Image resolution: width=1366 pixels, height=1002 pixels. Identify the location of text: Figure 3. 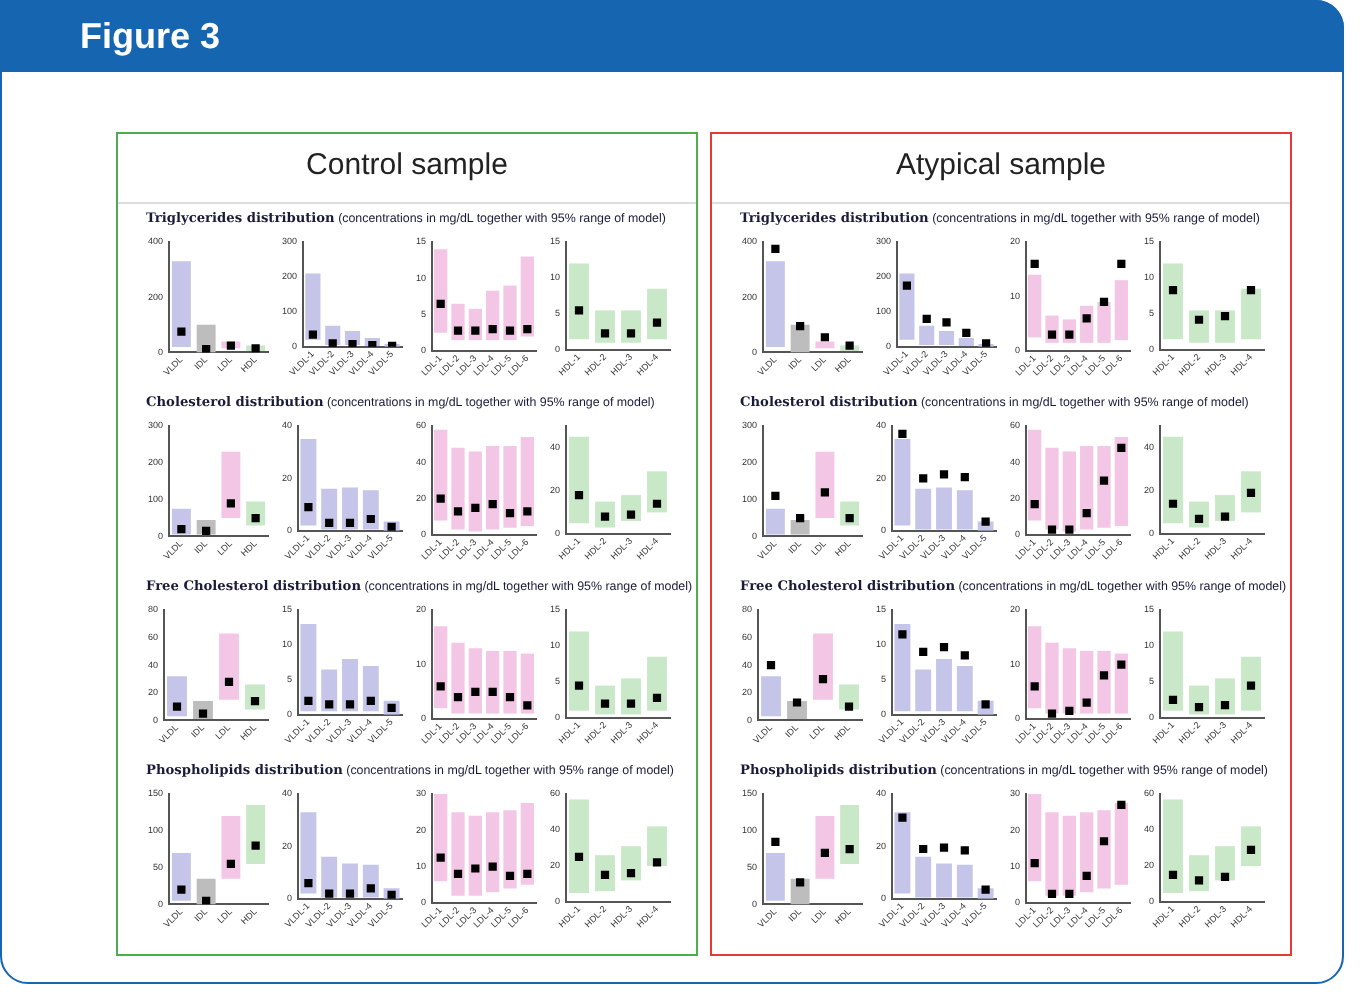
(672, 36).